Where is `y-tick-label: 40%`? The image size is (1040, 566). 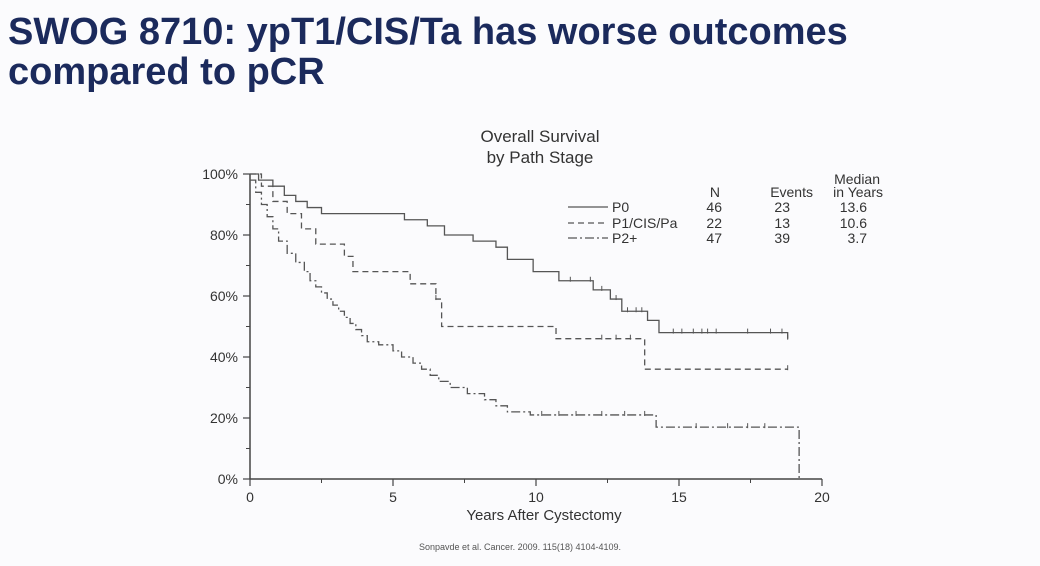
y-tick-label: 40% is located at coordinates (224, 357).